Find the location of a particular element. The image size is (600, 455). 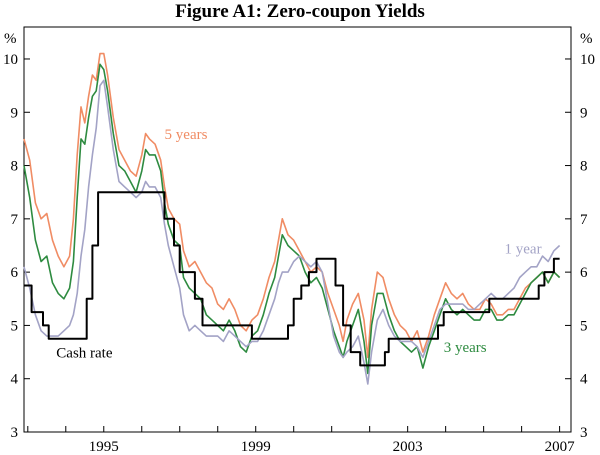

y-tick-label-left: 10 is located at coordinates (10, 60).